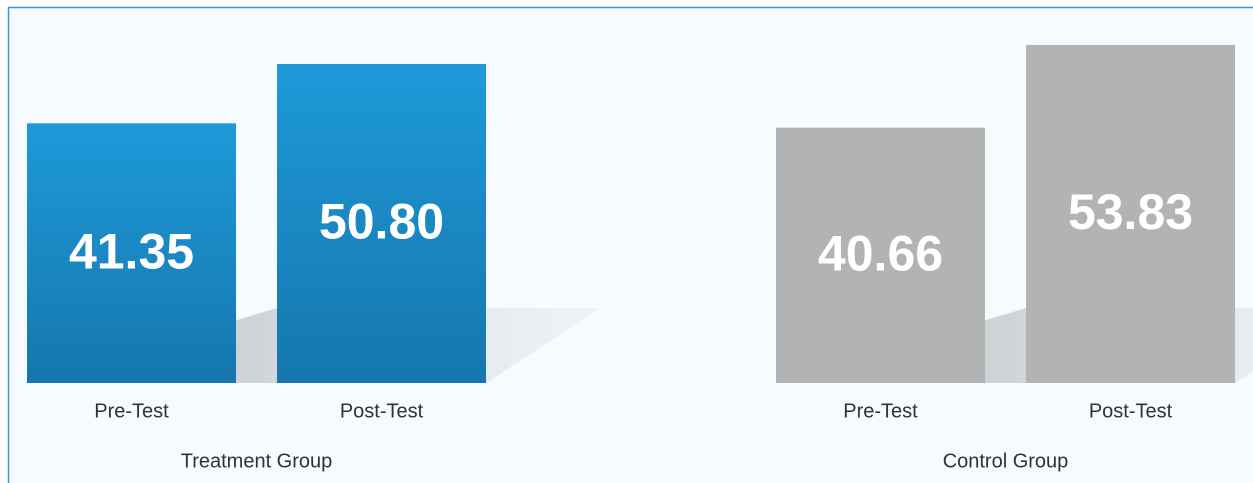  I want to click on group-label: Treatment Group, so click(257, 461).